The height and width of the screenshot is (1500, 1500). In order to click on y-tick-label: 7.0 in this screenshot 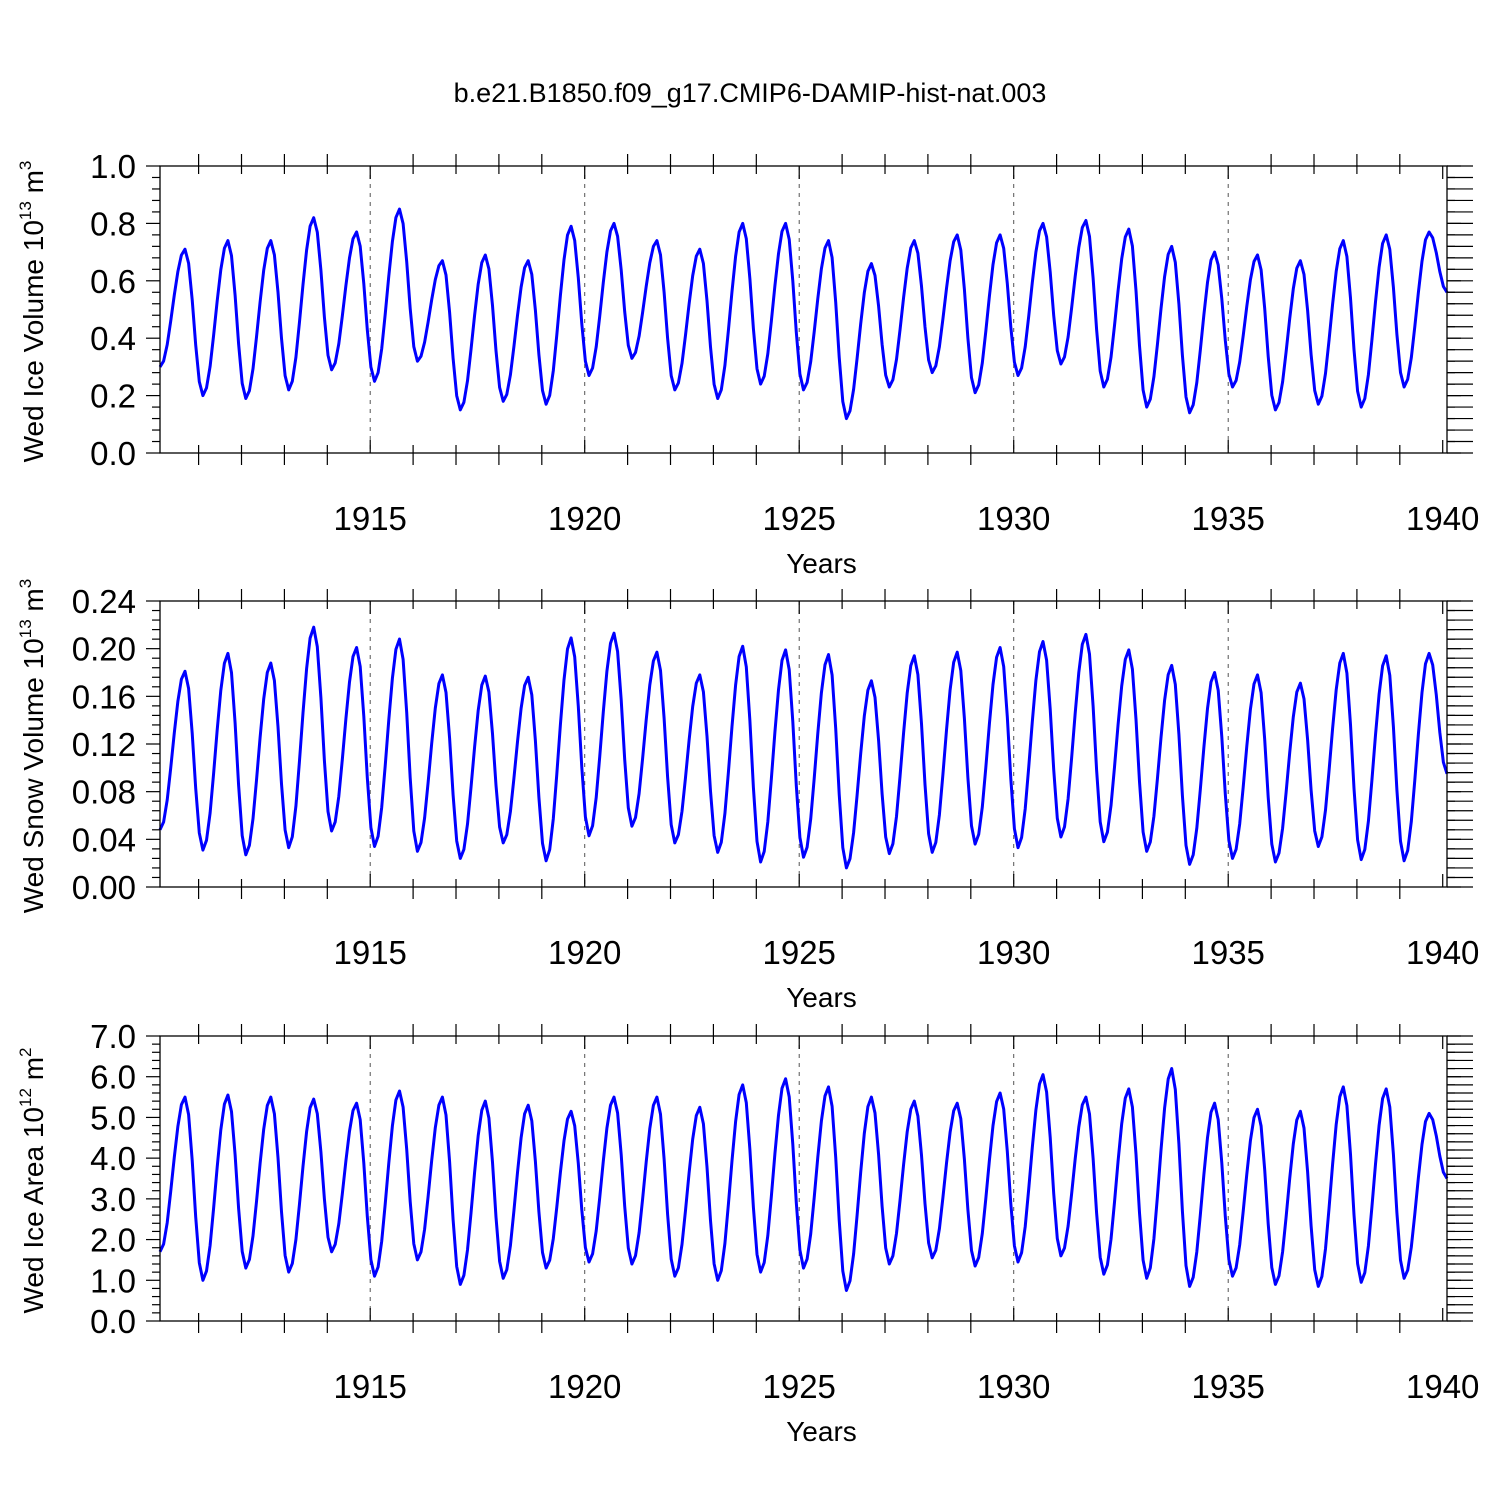, I will do `click(113, 1036)`.